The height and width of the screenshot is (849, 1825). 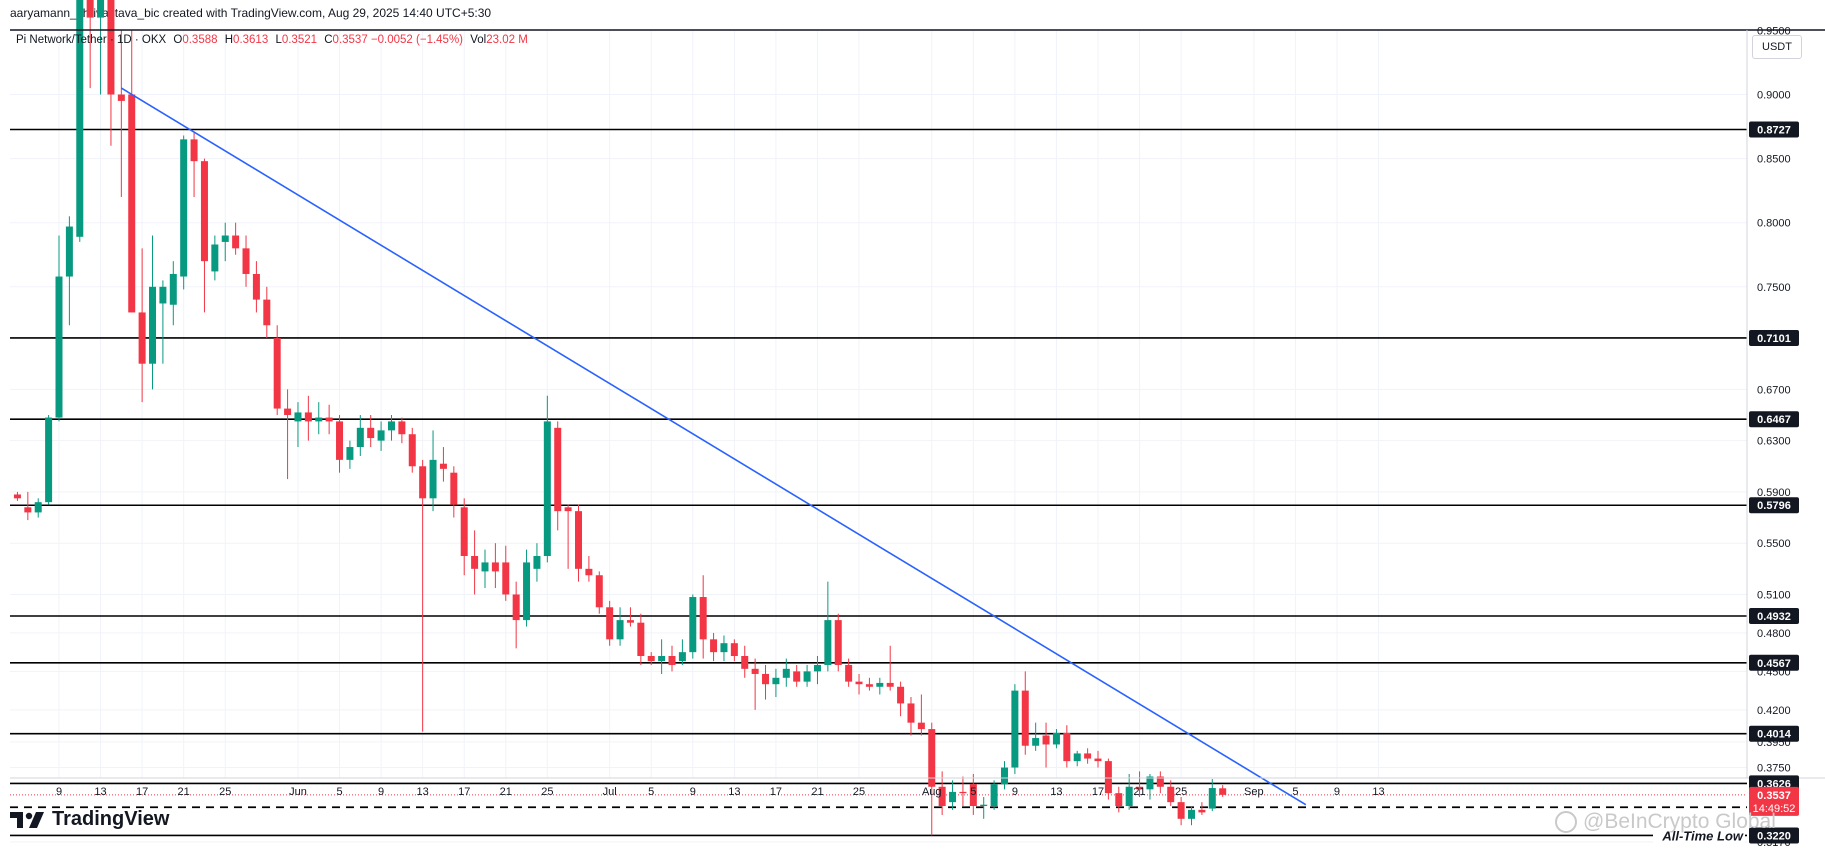 What do you see at coordinates (1774, 711) in the screenshot?
I see `y-tick-label: 0.4200` at bounding box center [1774, 711].